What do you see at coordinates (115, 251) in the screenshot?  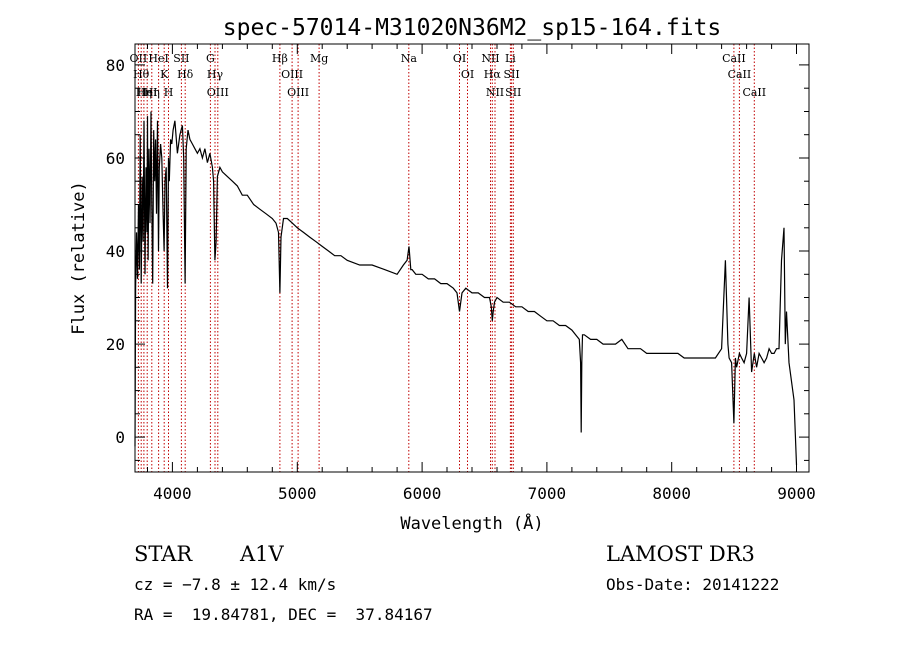 I see `y-tick-label: 40` at bounding box center [115, 251].